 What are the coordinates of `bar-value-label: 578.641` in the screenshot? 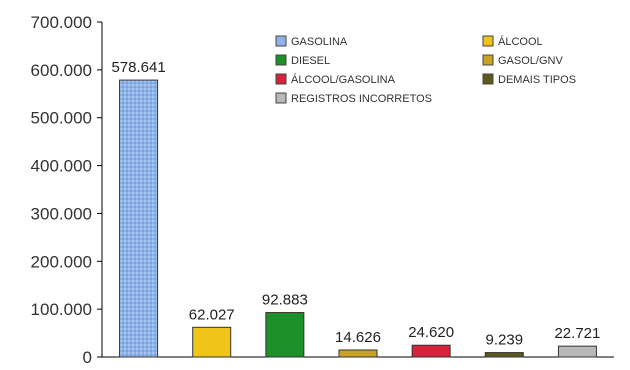 It's located at (138, 67).